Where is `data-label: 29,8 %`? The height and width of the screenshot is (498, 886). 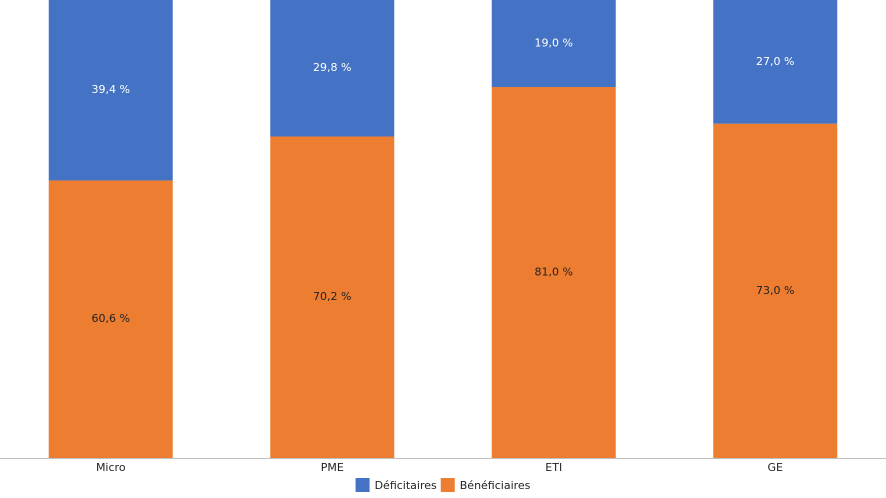
data-label: 29,8 % is located at coordinates (332, 67).